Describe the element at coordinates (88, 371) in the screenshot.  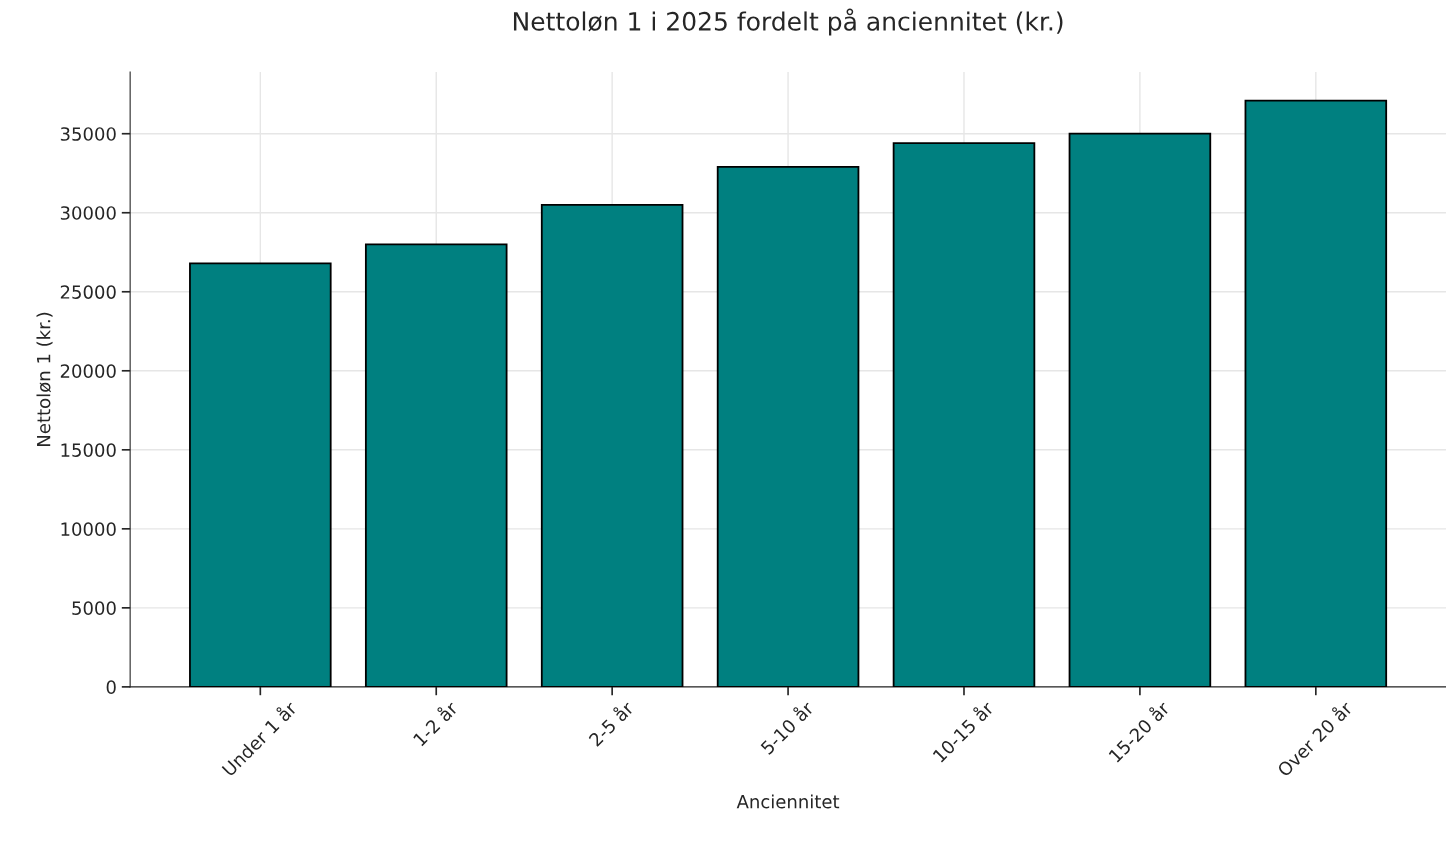
I see `y-tick-label: 20000` at that location.